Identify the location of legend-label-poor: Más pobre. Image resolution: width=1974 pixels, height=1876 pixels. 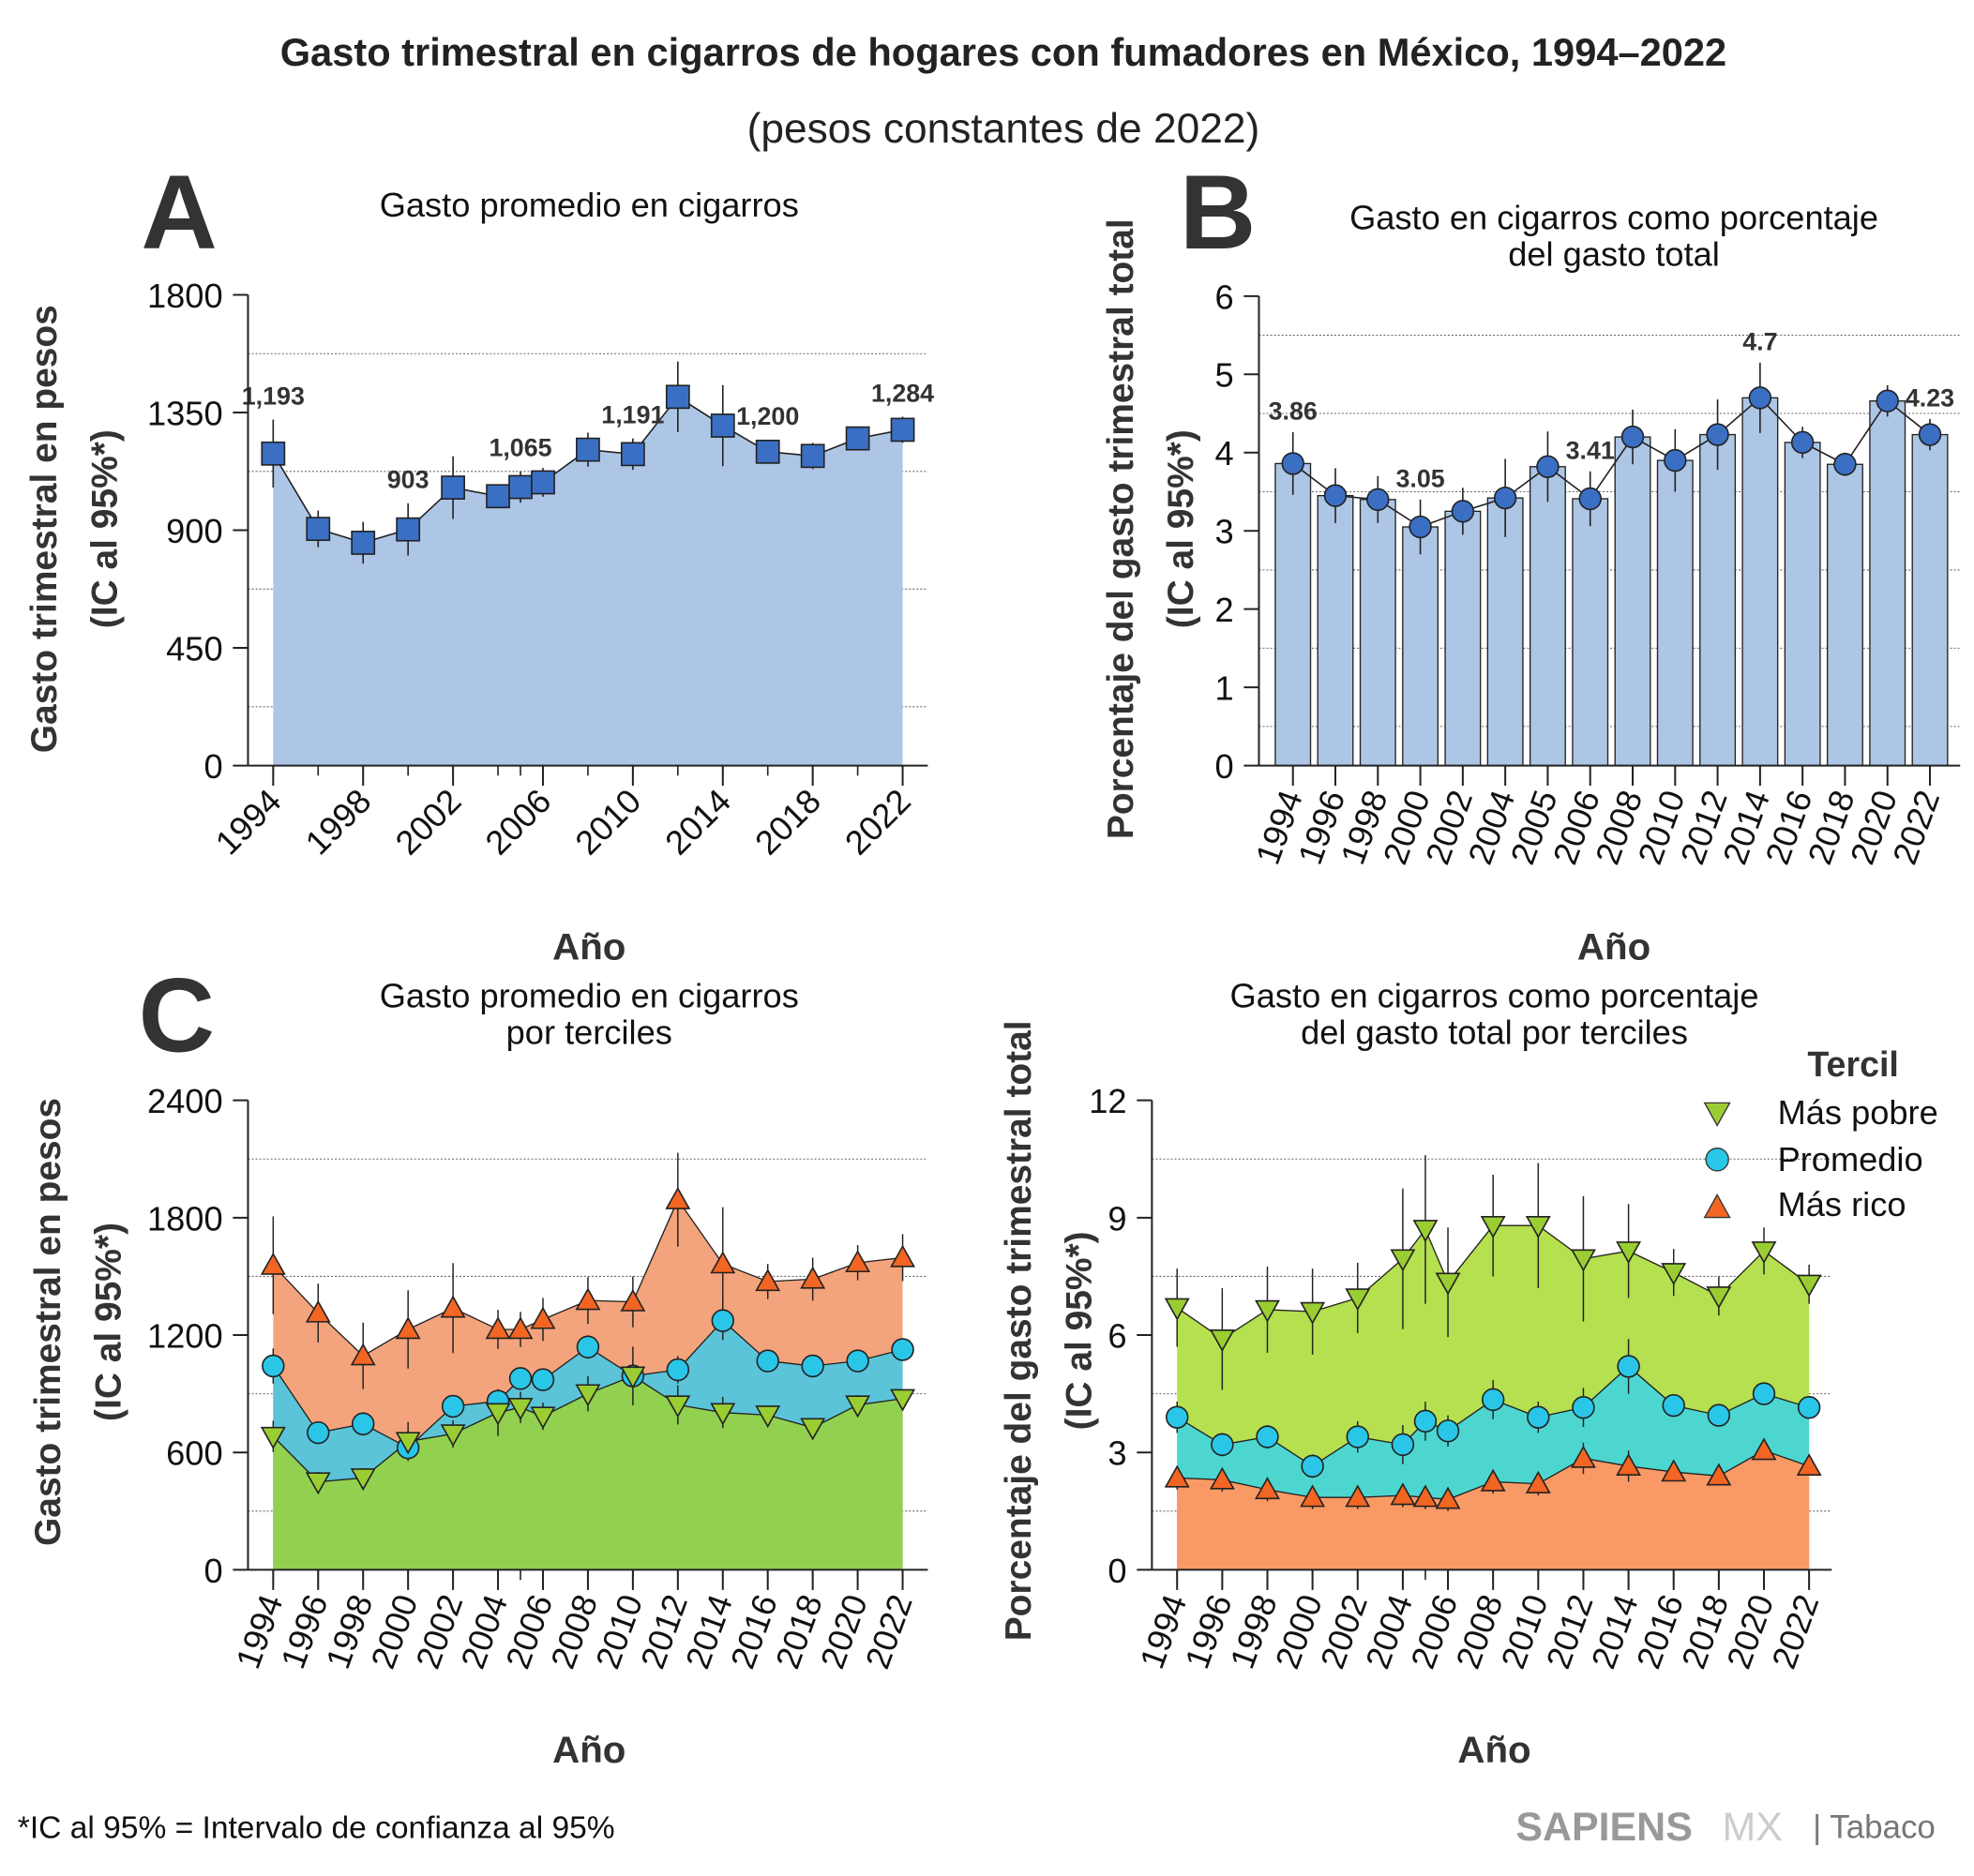
(1858, 1113).